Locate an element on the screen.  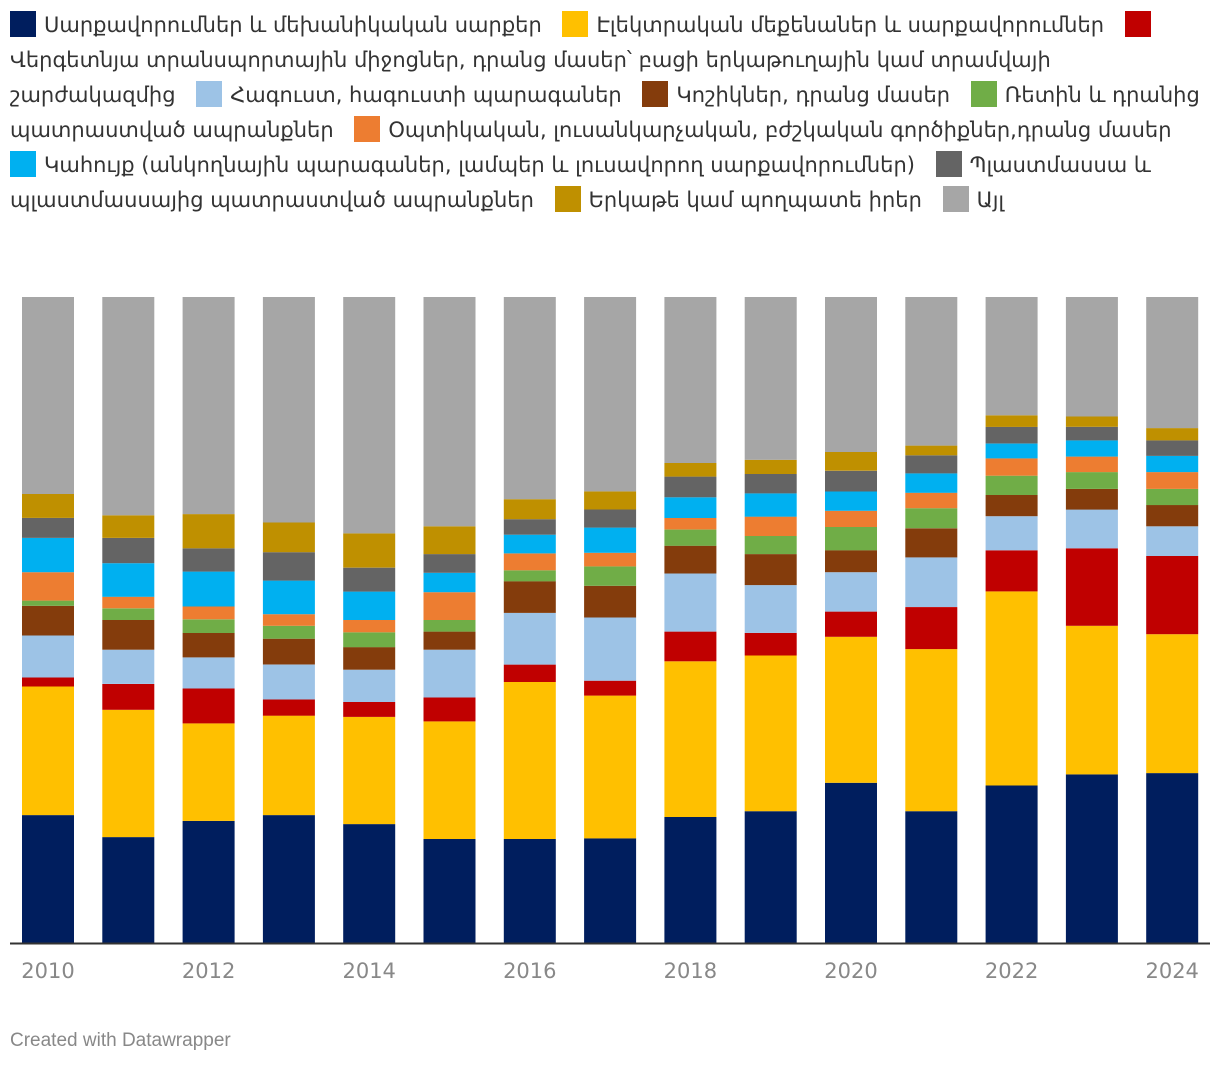
legend-item: Ռետին և դրանից պատրաստված ապրանքներ is located at coordinates (605, 111).